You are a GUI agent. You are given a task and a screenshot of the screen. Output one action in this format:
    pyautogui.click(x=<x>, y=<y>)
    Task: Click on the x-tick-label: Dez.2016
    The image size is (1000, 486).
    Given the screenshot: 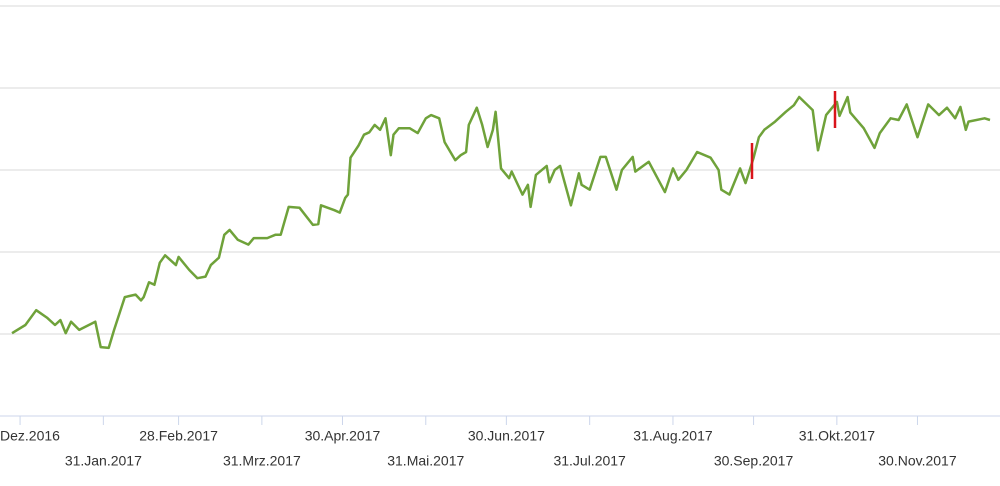 What is the action you would take?
    pyautogui.click(x=30, y=436)
    